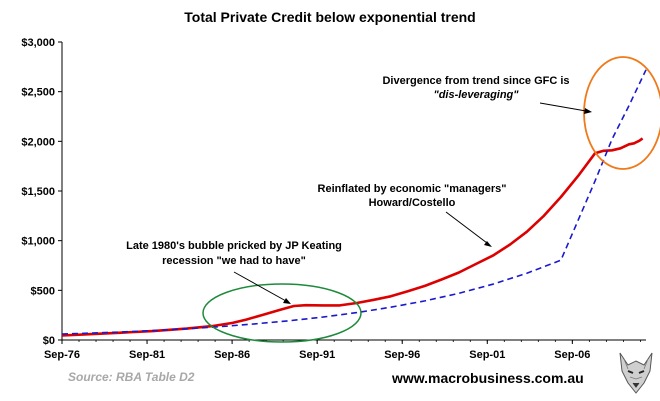  Describe the element at coordinates (402, 355) in the screenshot. I see `x-tick-label: Sep-96` at that location.